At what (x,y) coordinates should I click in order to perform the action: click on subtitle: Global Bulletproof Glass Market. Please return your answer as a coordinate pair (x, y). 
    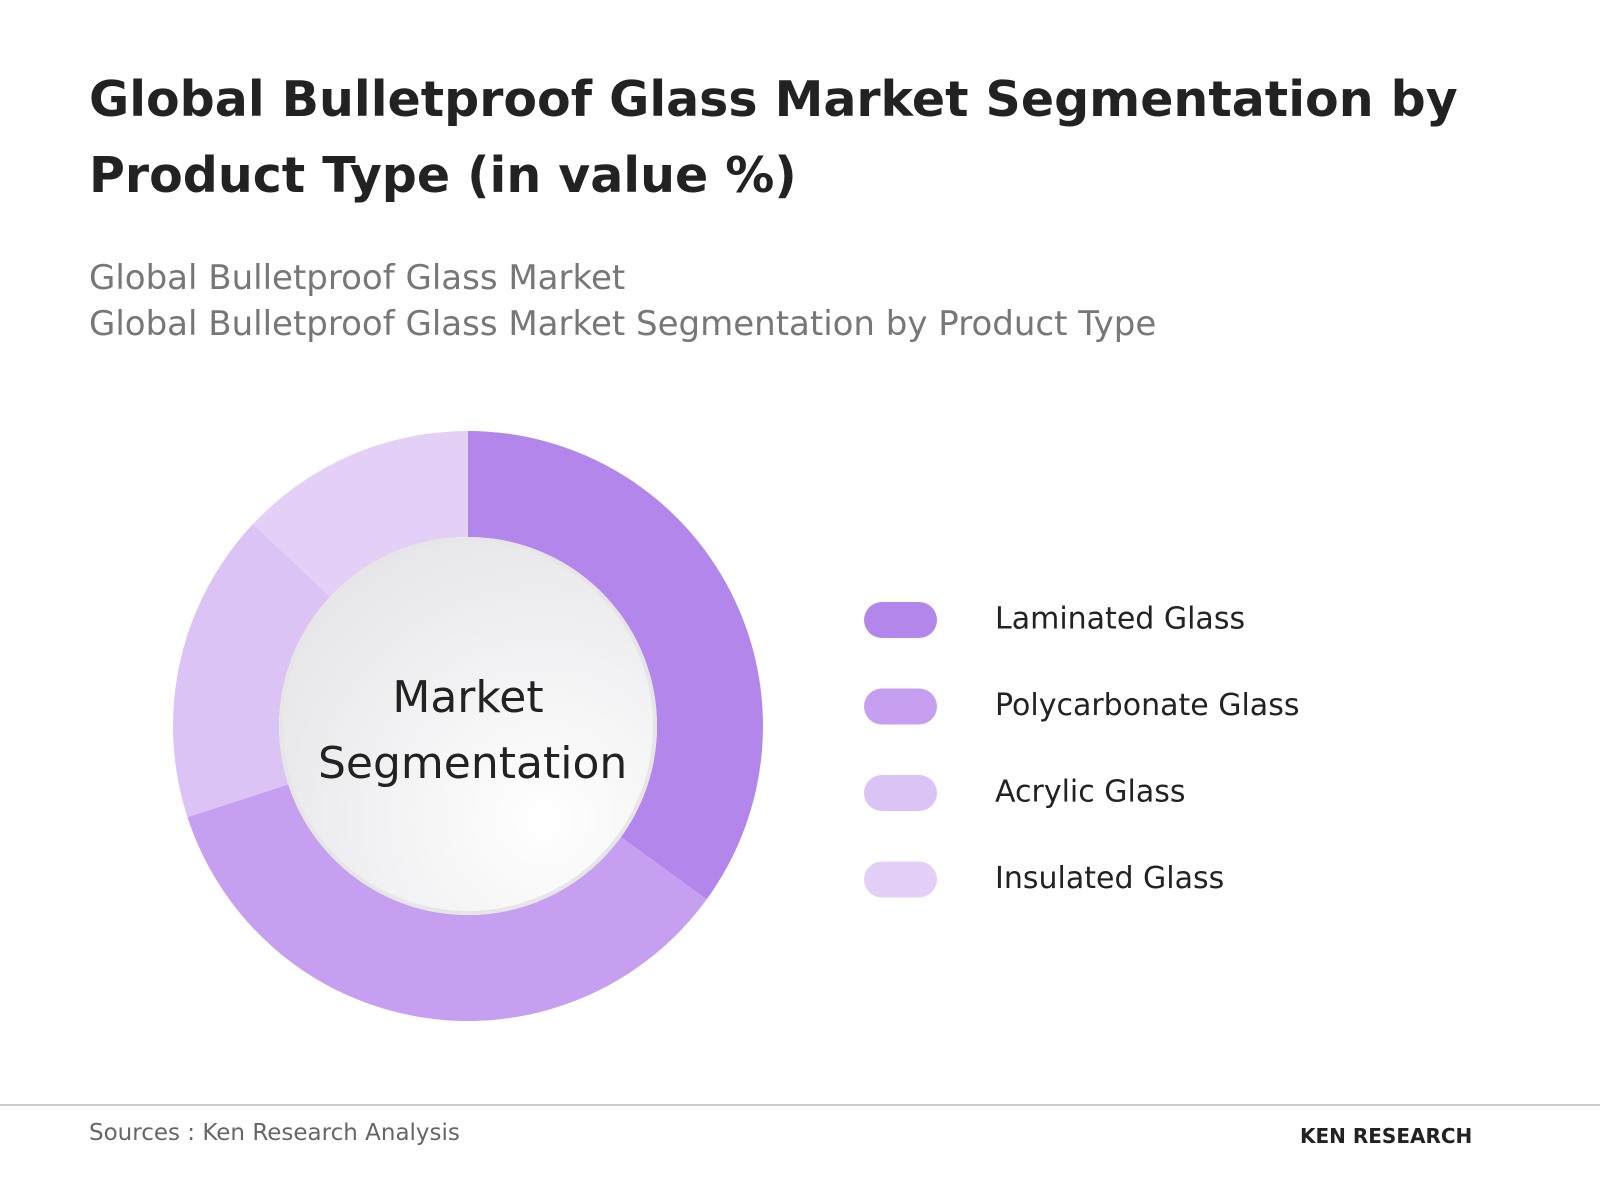
    Looking at the image, I should click on (357, 278).